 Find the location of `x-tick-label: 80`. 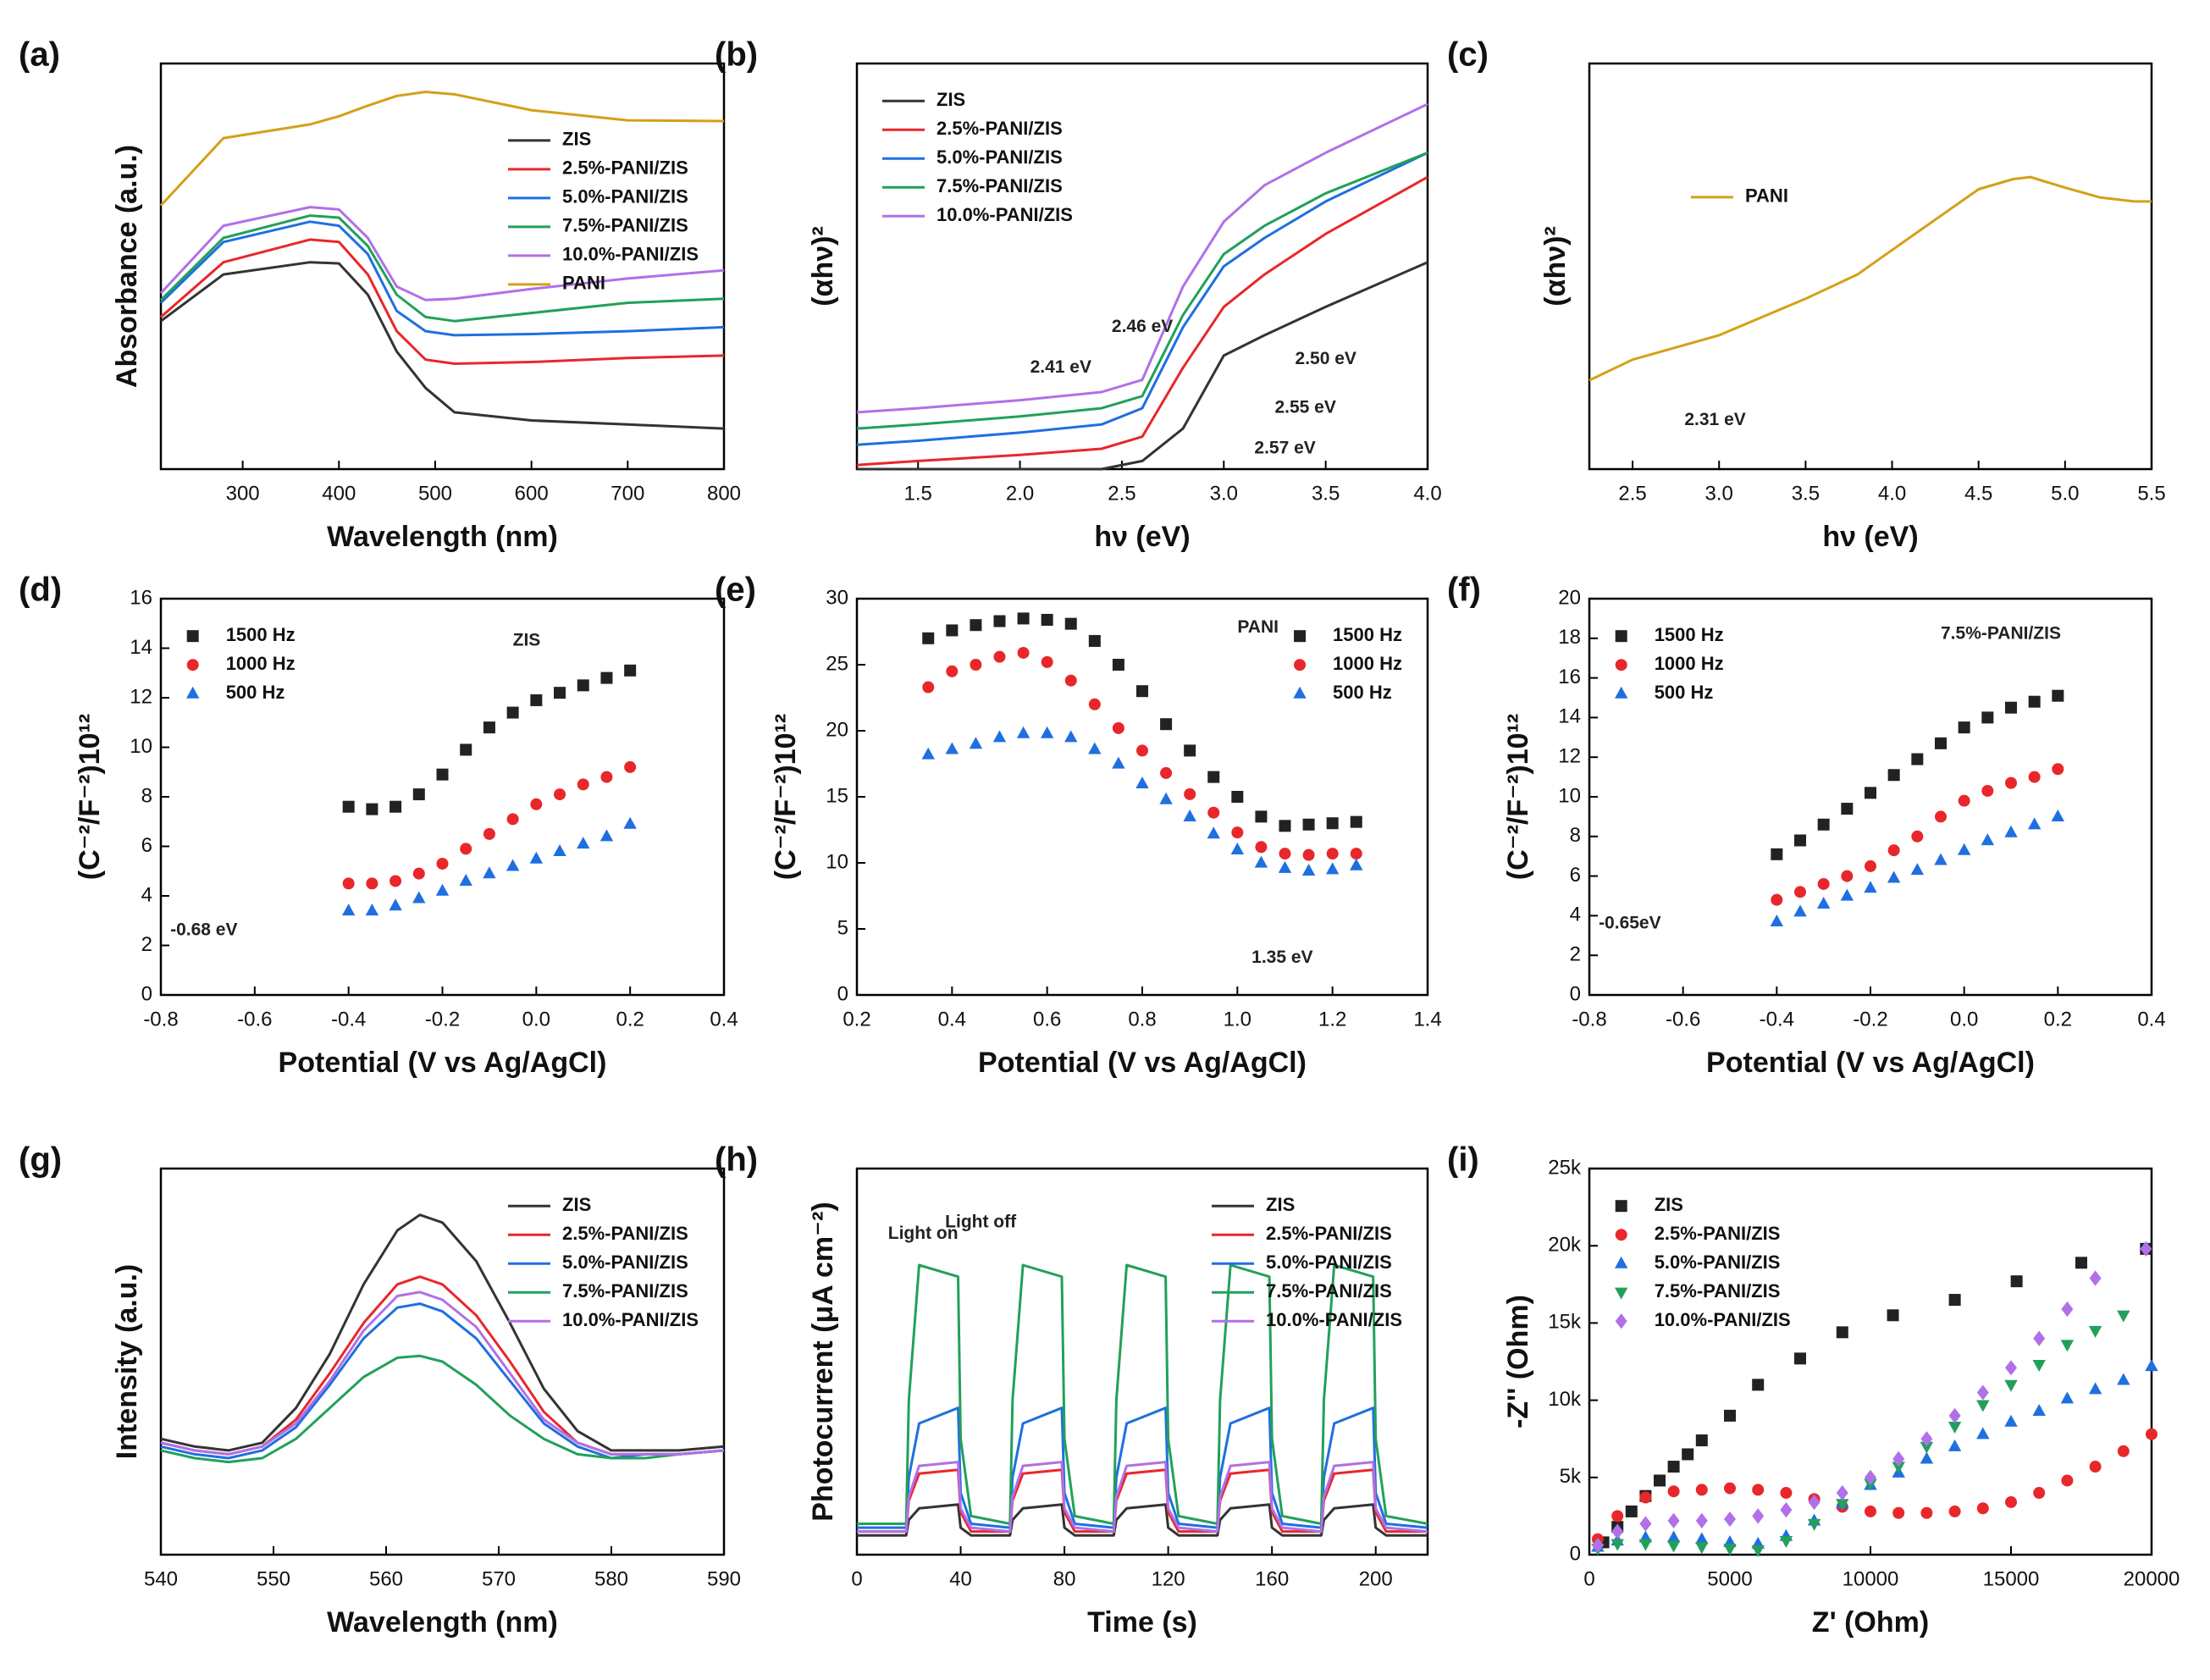

x-tick-label: 80 is located at coordinates (1065, 1579).